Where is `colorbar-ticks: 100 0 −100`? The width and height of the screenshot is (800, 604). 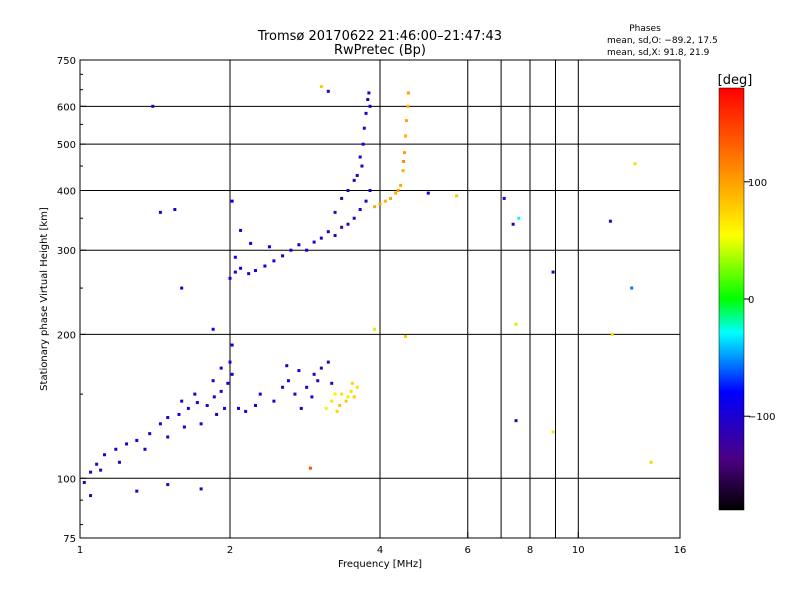
colorbar-ticks: 100 0 −100 is located at coordinates (759, 300).